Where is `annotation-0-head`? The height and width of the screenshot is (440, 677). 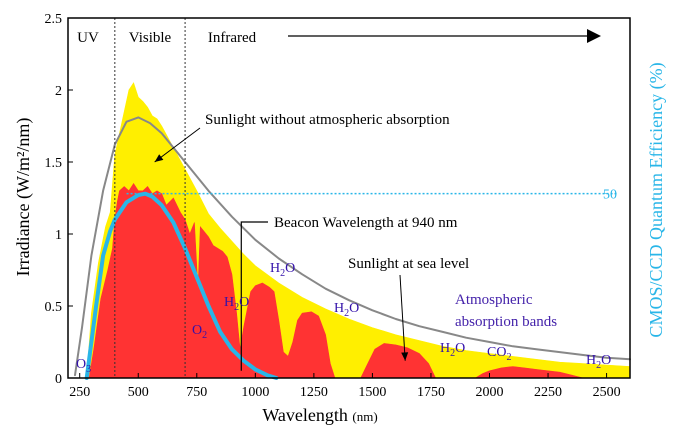
annotation-0-head is located at coordinates (159, 158).